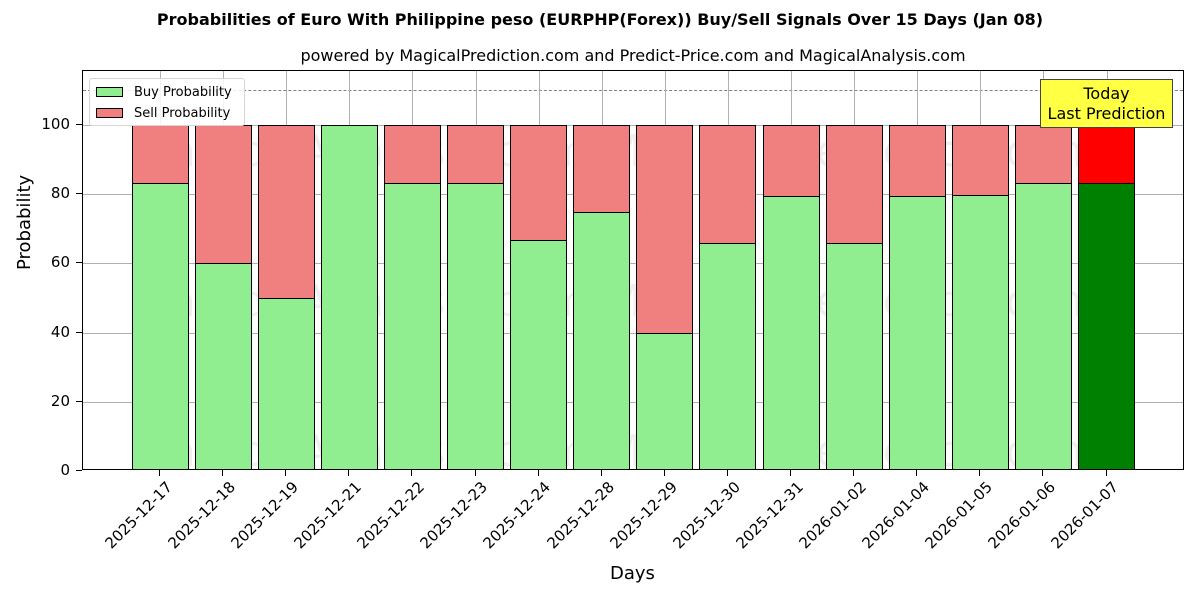 This screenshot has width=1200, height=600. Describe the element at coordinates (895, 515) in the screenshot. I see `x-tick-label: 2026-01-04` at that location.